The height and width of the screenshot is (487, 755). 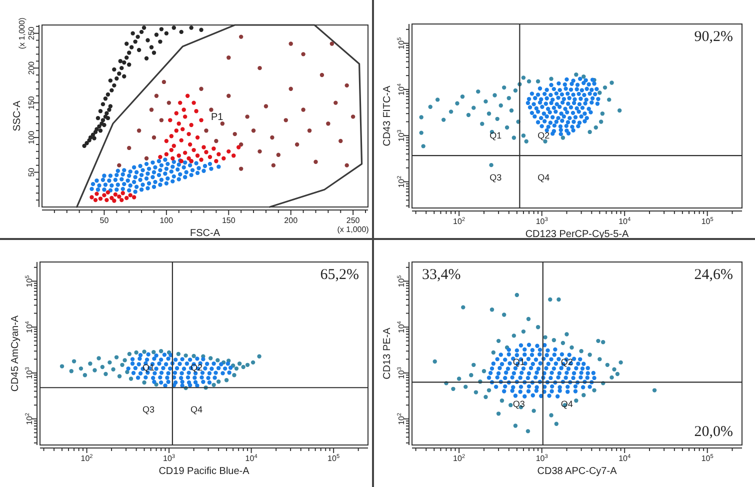 I want to click on x-axis-title: CD123 PerCP-Cy5-5-A, so click(x=577, y=234).